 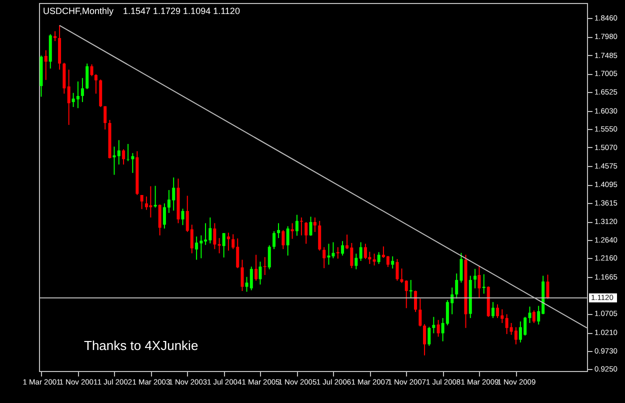 I want to click on annotation: Thanks to 4XJunkie, so click(x=141, y=345).